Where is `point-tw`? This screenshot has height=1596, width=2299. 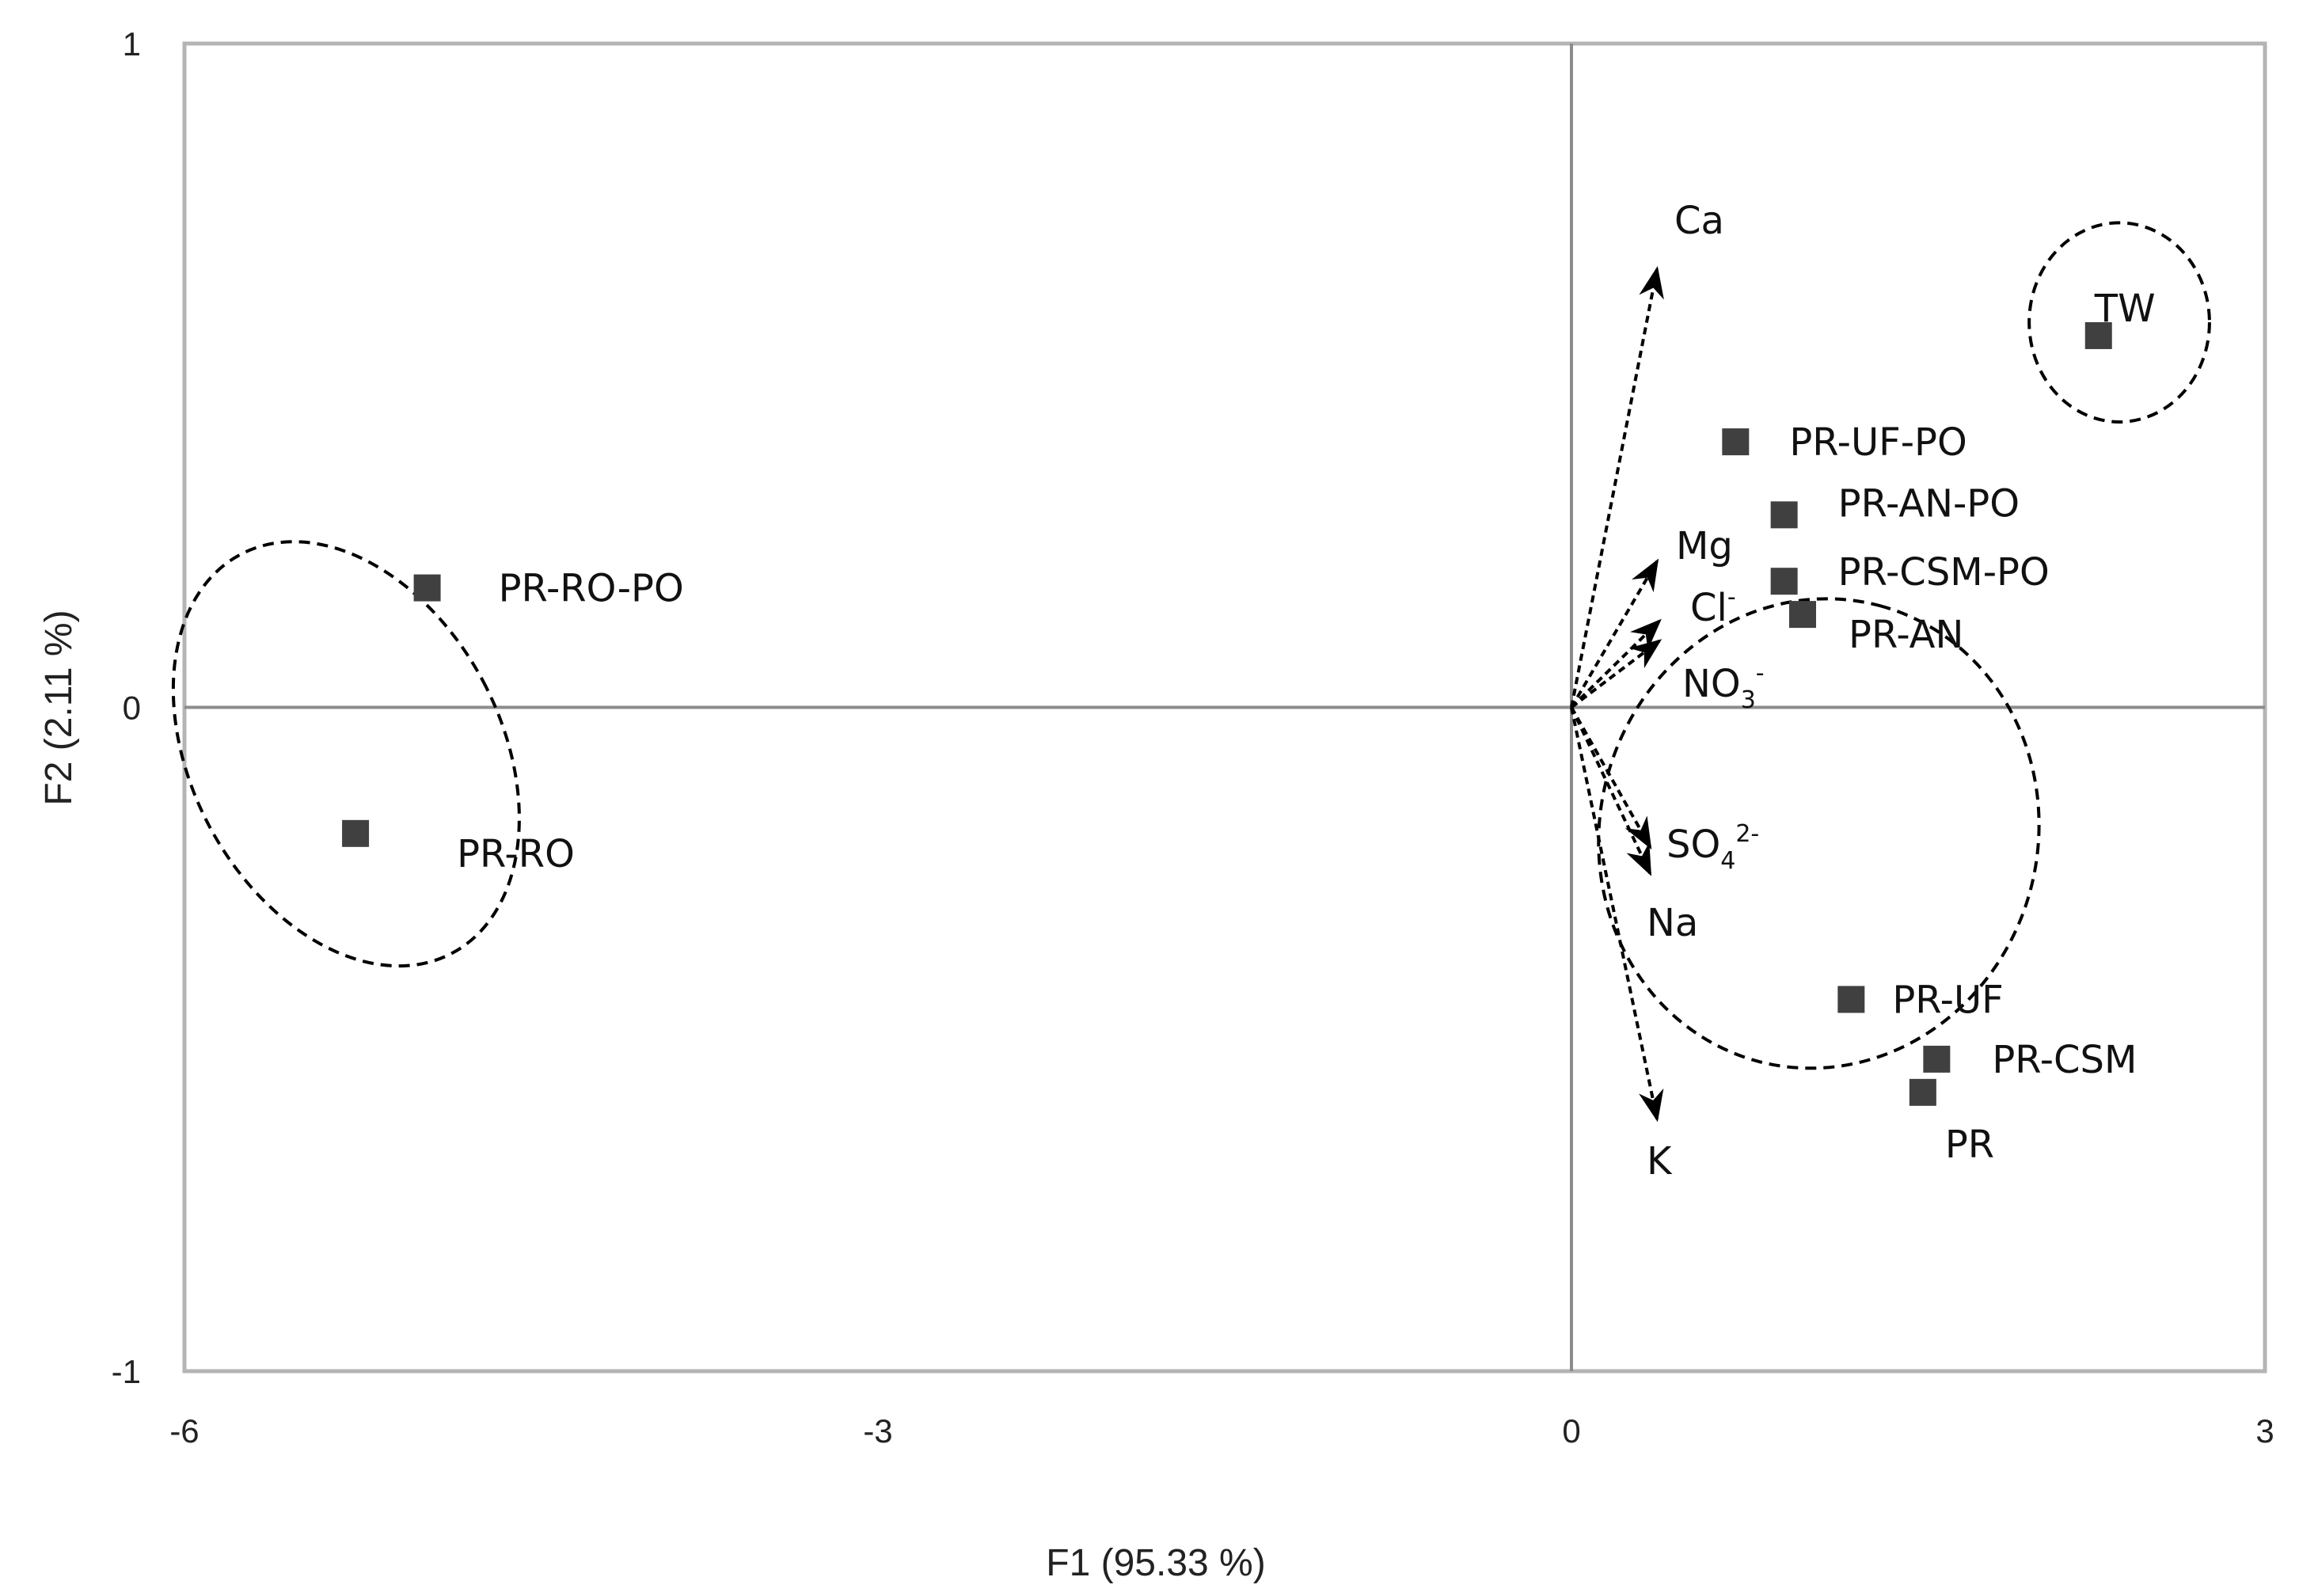 point-tw is located at coordinates (2098, 335).